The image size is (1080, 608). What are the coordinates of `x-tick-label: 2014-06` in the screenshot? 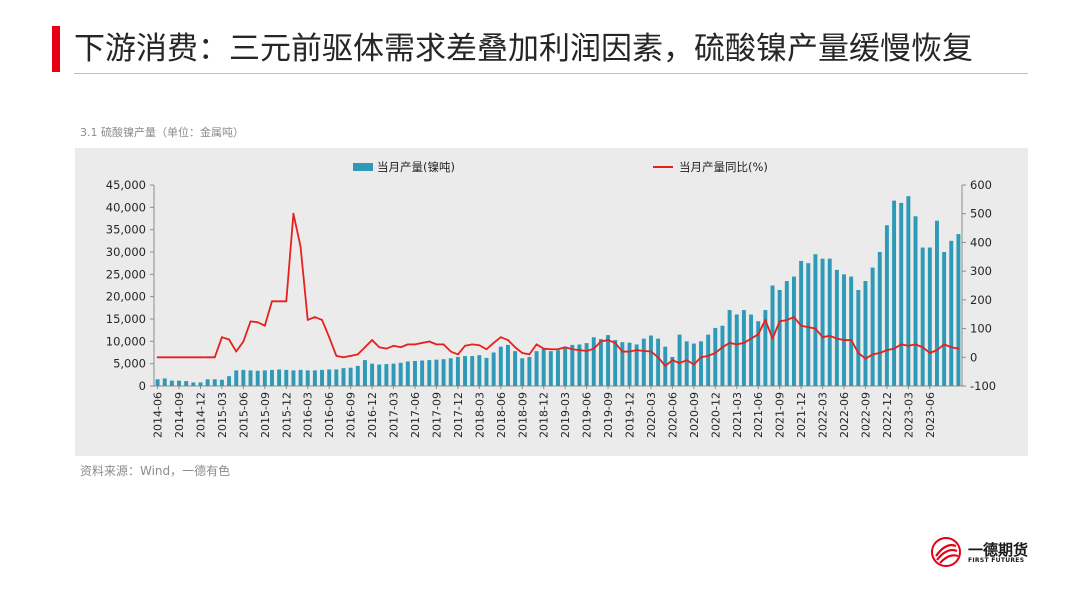 It's located at (158, 415).